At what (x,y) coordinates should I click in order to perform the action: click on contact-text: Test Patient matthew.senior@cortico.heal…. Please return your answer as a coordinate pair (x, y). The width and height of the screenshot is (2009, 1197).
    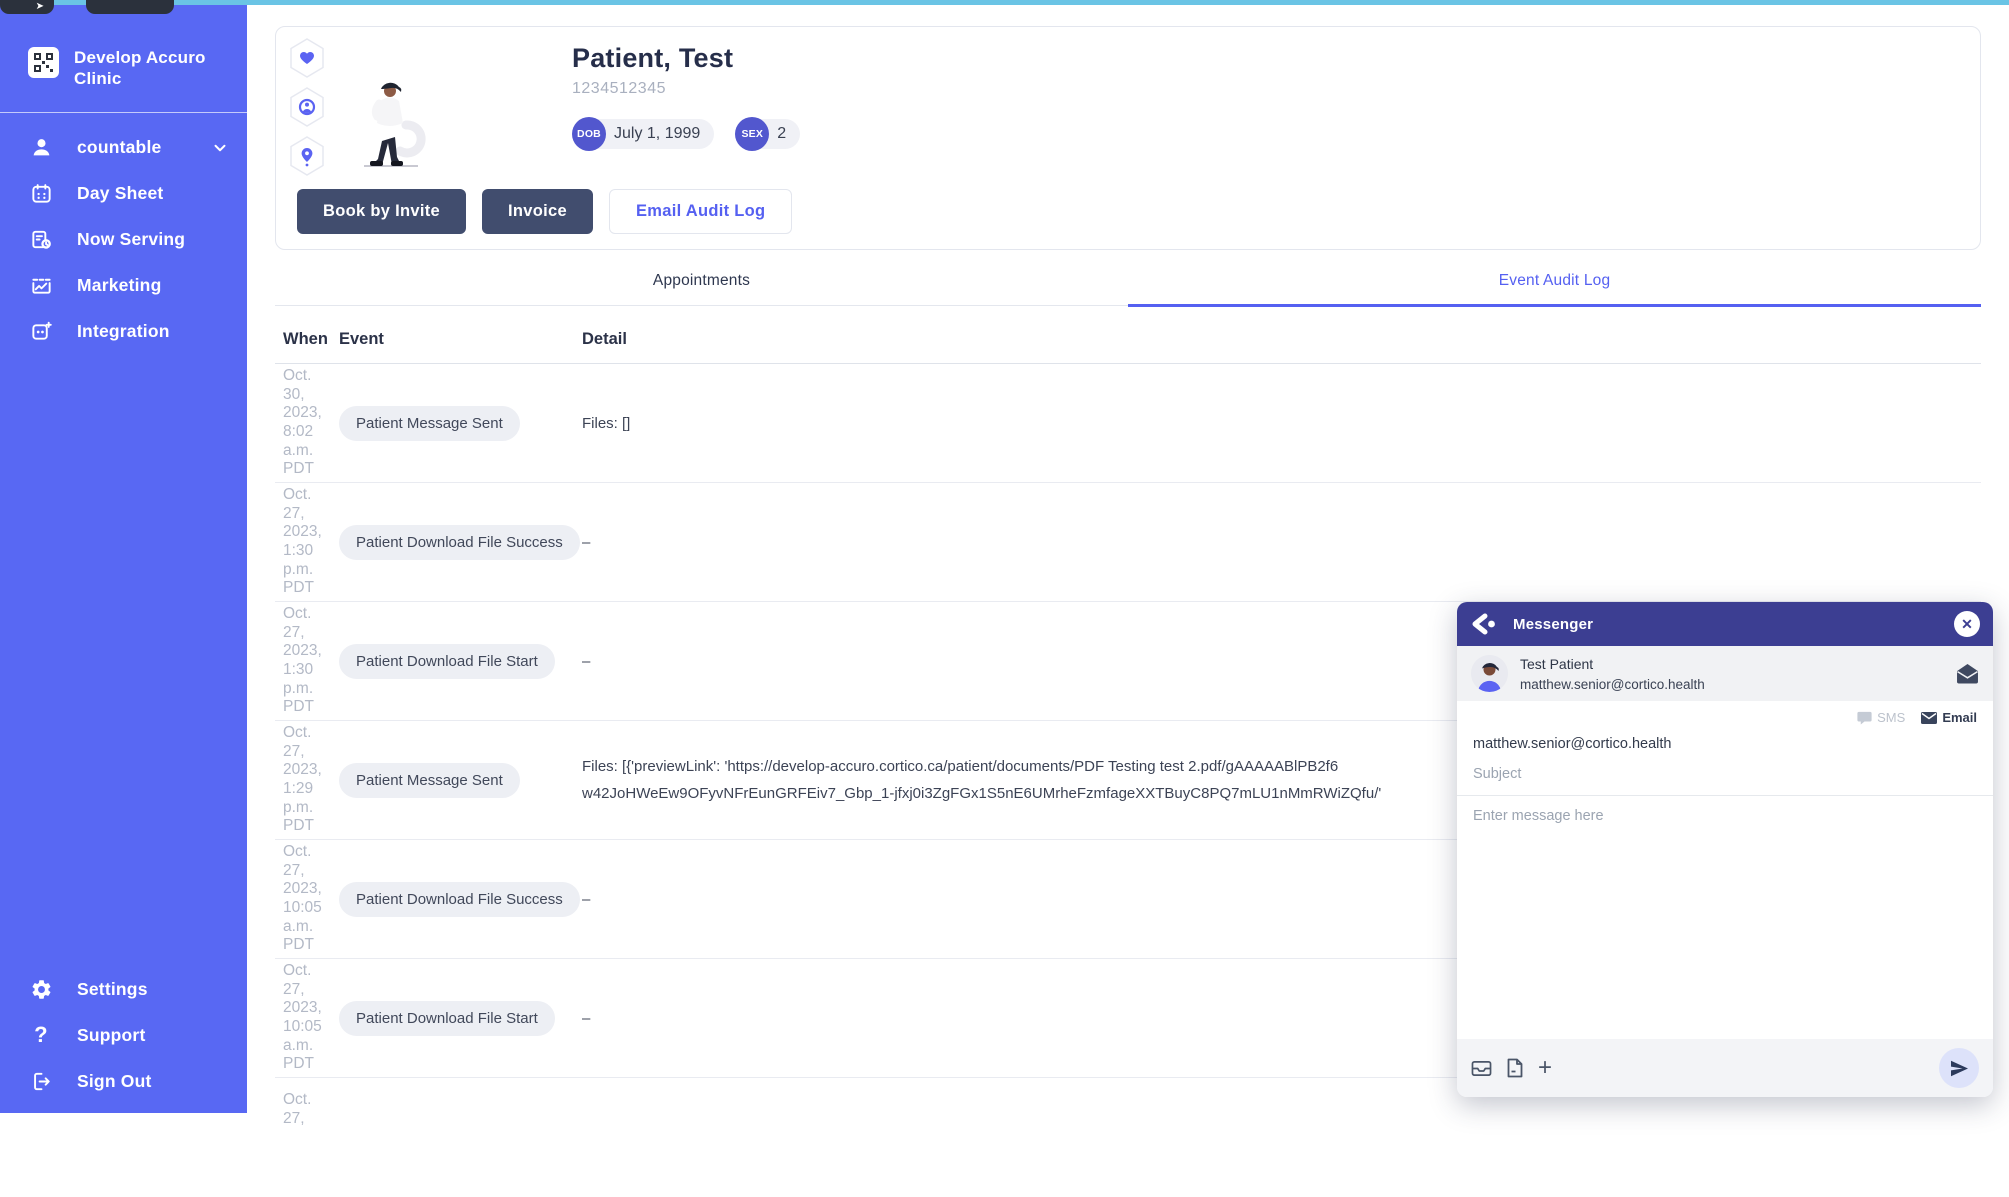
    Looking at the image, I should click on (1612, 674).